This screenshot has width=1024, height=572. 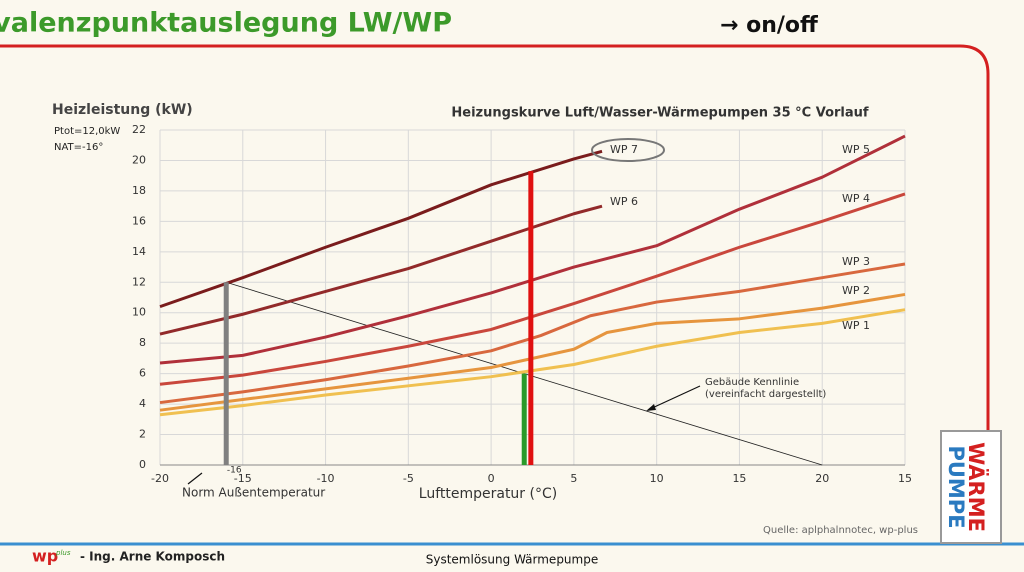 What do you see at coordinates (956, 486) in the screenshot?
I see `brand-bottom: PUMPE` at bounding box center [956, 486].